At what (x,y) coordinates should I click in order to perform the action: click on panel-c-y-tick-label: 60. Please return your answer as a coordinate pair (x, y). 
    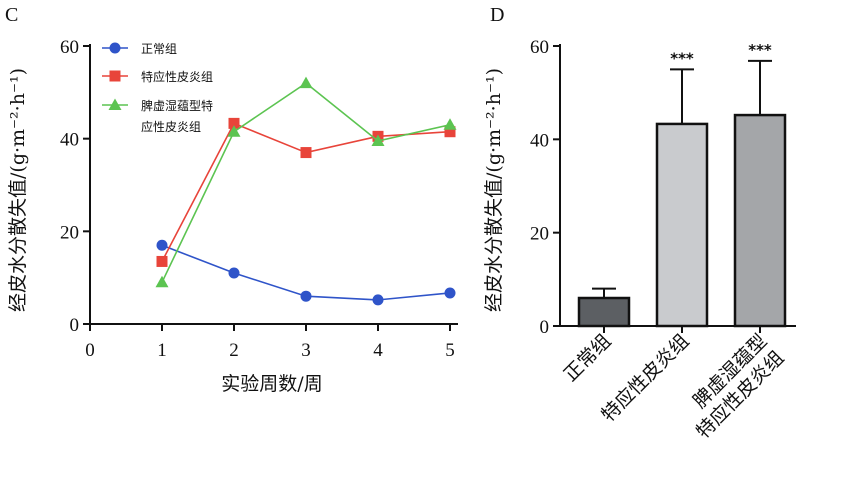
    Looking at the image, I should click on (69, 47).